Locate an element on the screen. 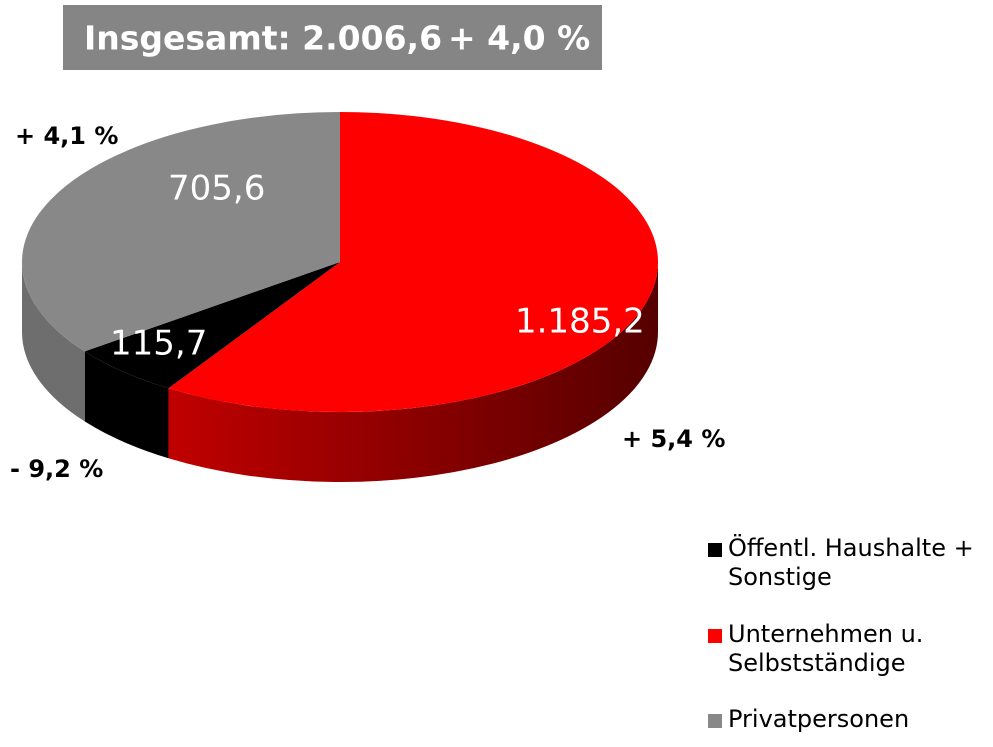  legend-label: Privatpersonen is located at coordinates (819, 719).